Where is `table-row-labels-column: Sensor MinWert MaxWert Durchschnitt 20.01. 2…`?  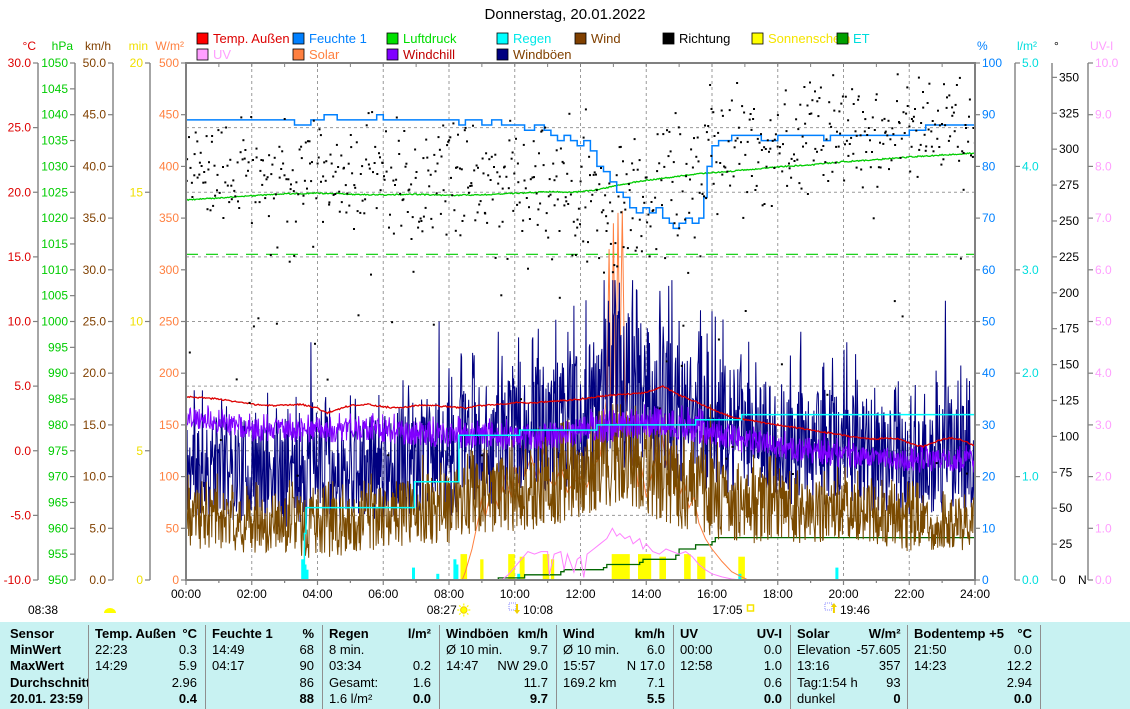
table-row-labels-column: Sensor MinWert MaxWert Durchschnitt 20.01. 2… is located at coordinates (44, 667).